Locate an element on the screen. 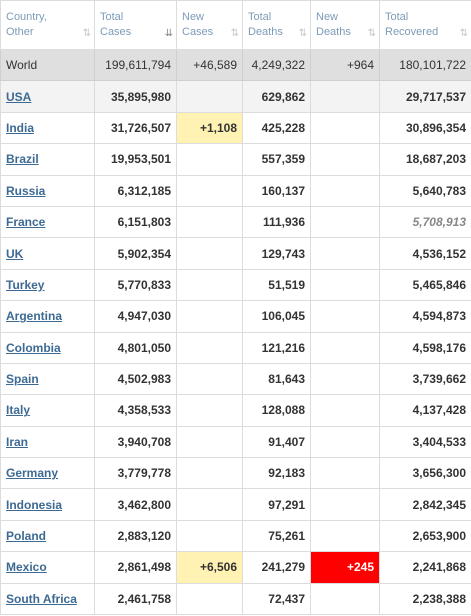 The image size is (471, 616). table-row: Turkey 5,770,833 51,519 5,465,846 is located at coordinates (235, 285).